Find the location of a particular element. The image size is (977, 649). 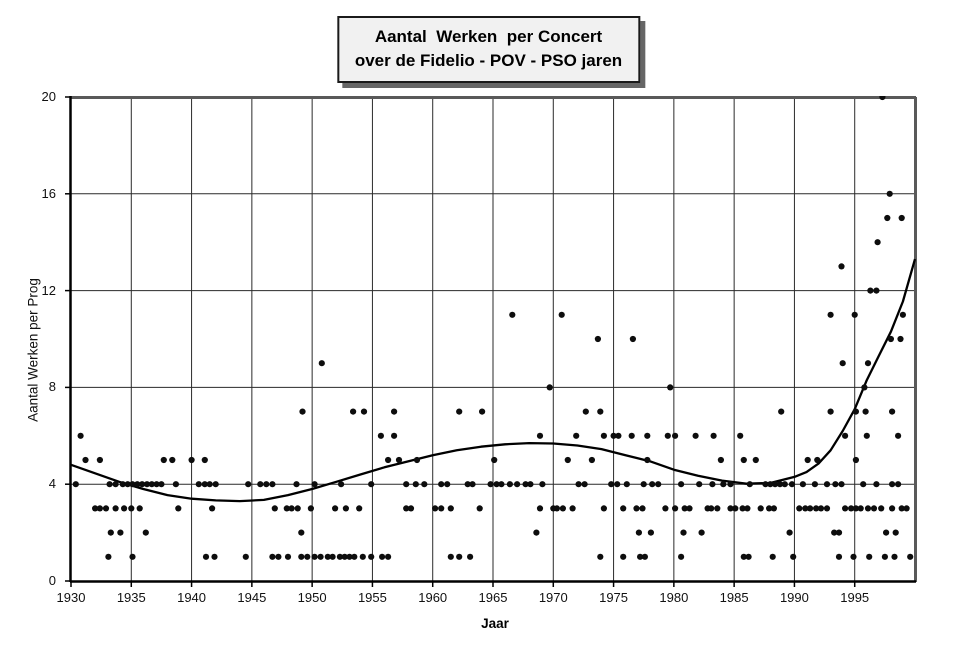

x-tick-label: 1930 is located at coordinates (71, 597).